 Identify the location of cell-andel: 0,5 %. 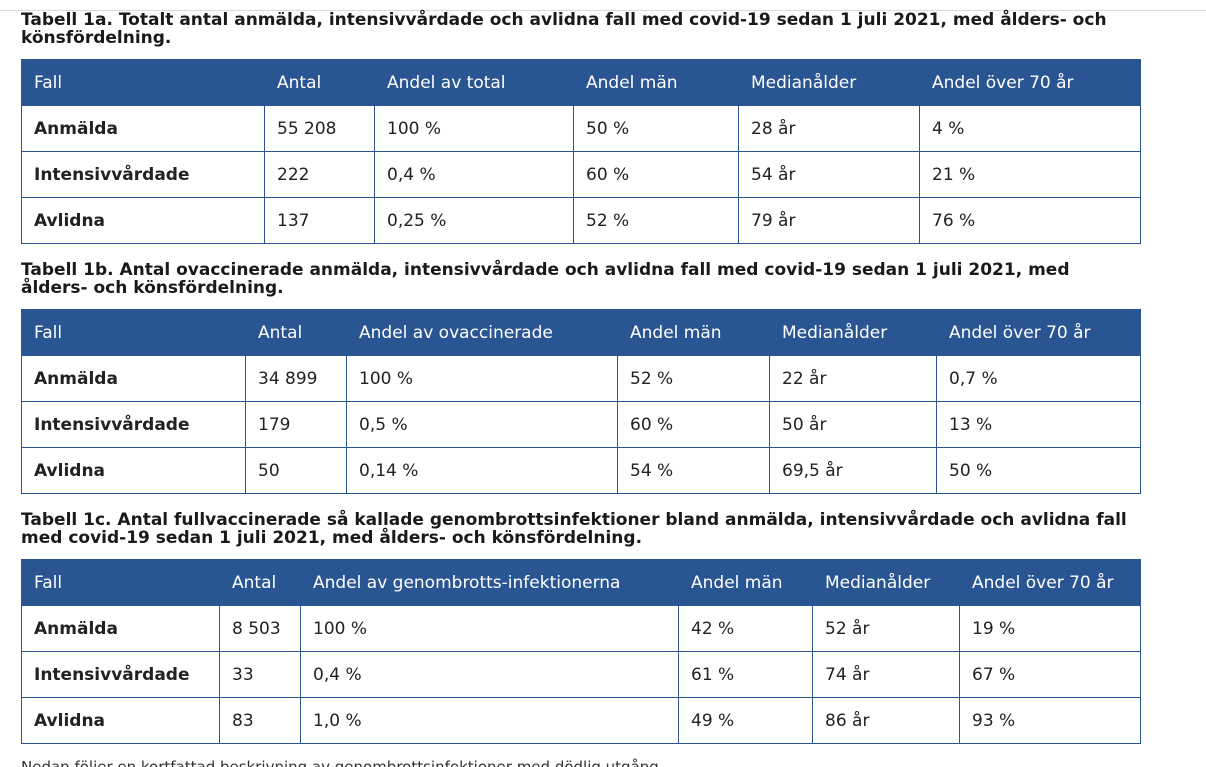
(482, 424).